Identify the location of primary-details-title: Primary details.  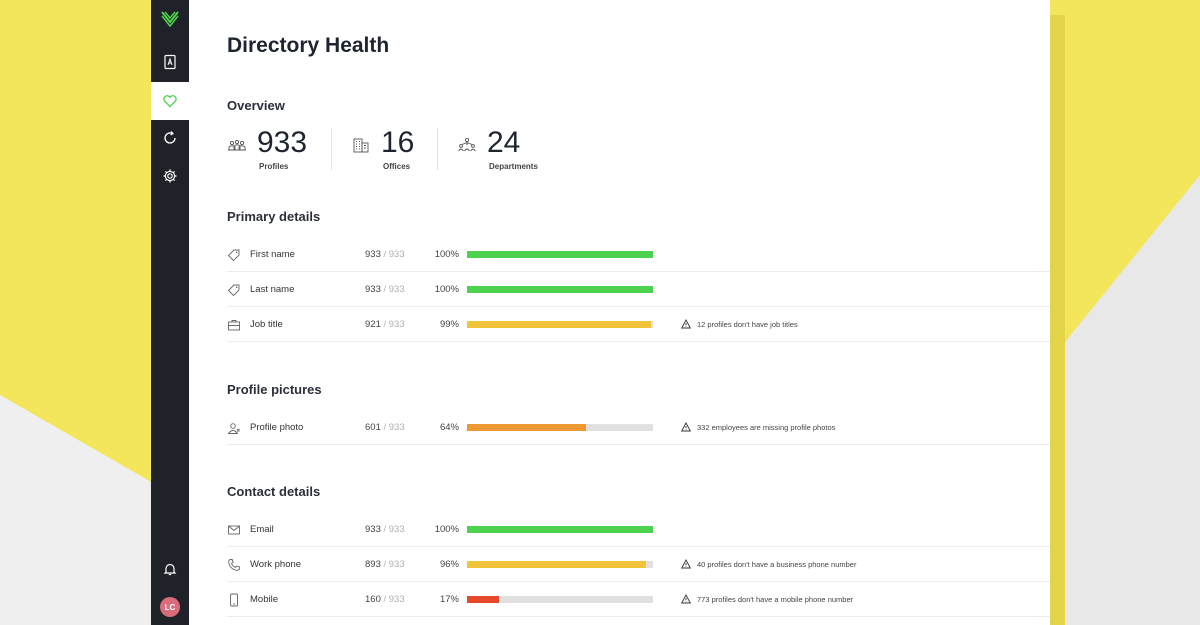
(274, 216).